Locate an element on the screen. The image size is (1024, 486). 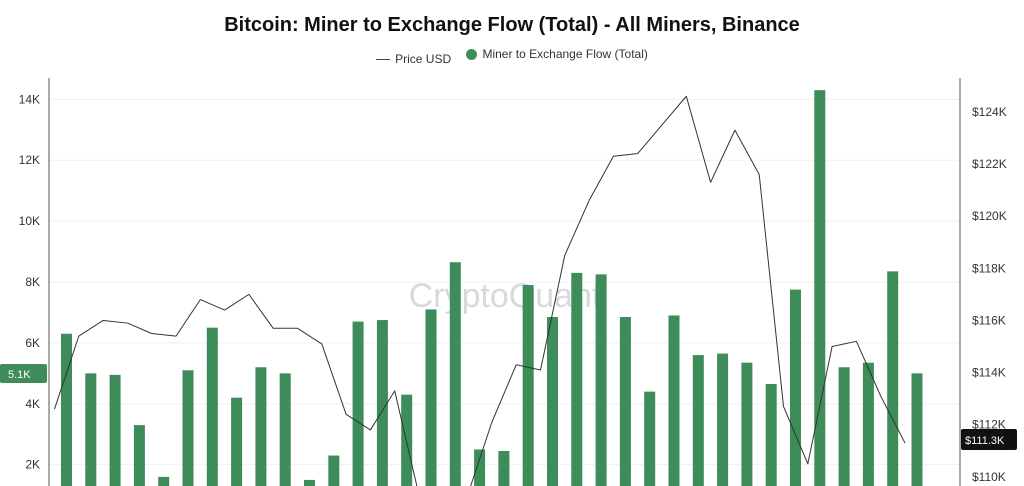
left-tick-label: 8K is located at coordinates (32, 282).